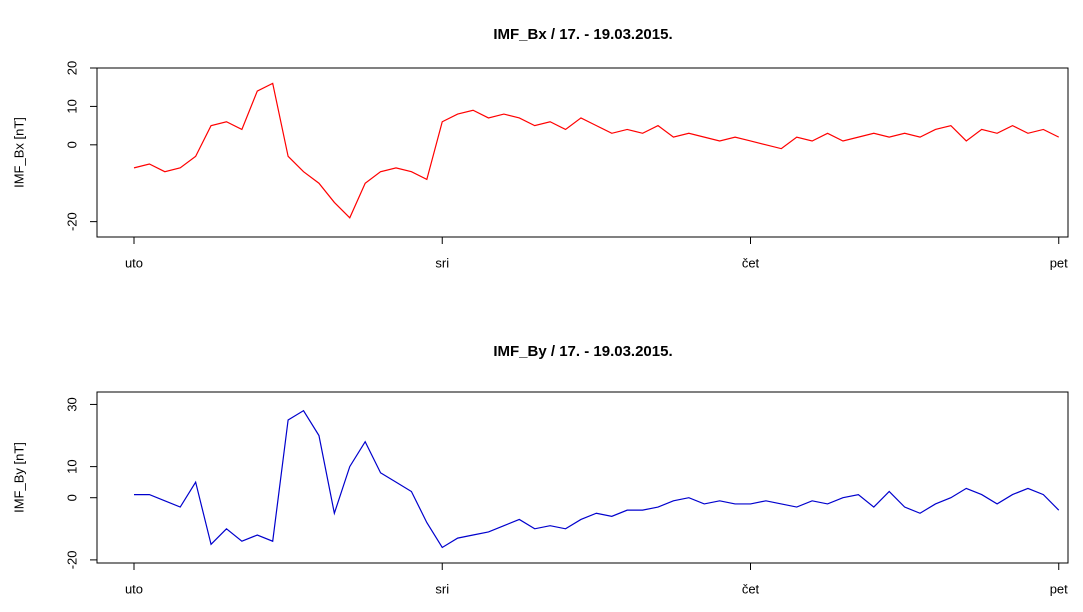 This screenshot has height=612, width=1083. I want to click on y-axis-label: IMF_By [nT], so click(18, 477).